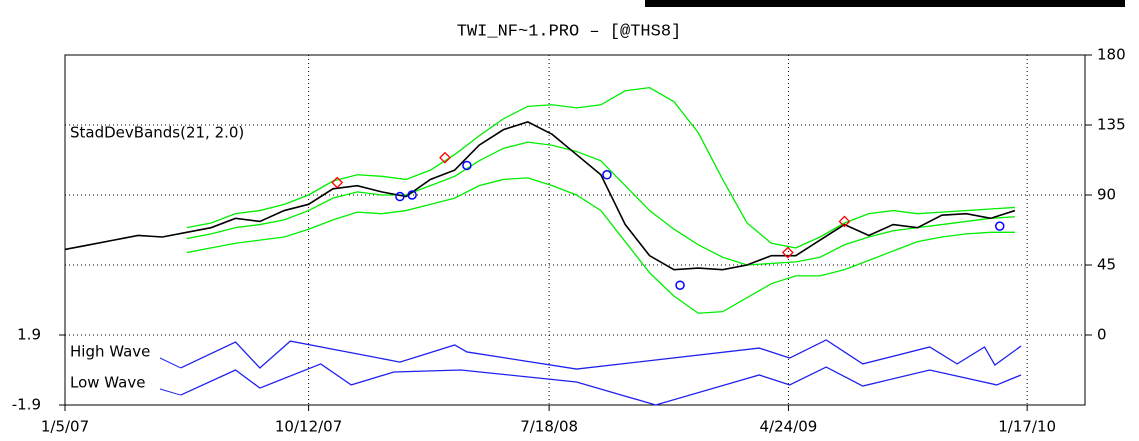 This screenshot has width=1139, height=441. What do you see at coordinates (1106, 265) in the screenshot?
I see `y-tick-label: 45` at bounding box center [1106, 265].